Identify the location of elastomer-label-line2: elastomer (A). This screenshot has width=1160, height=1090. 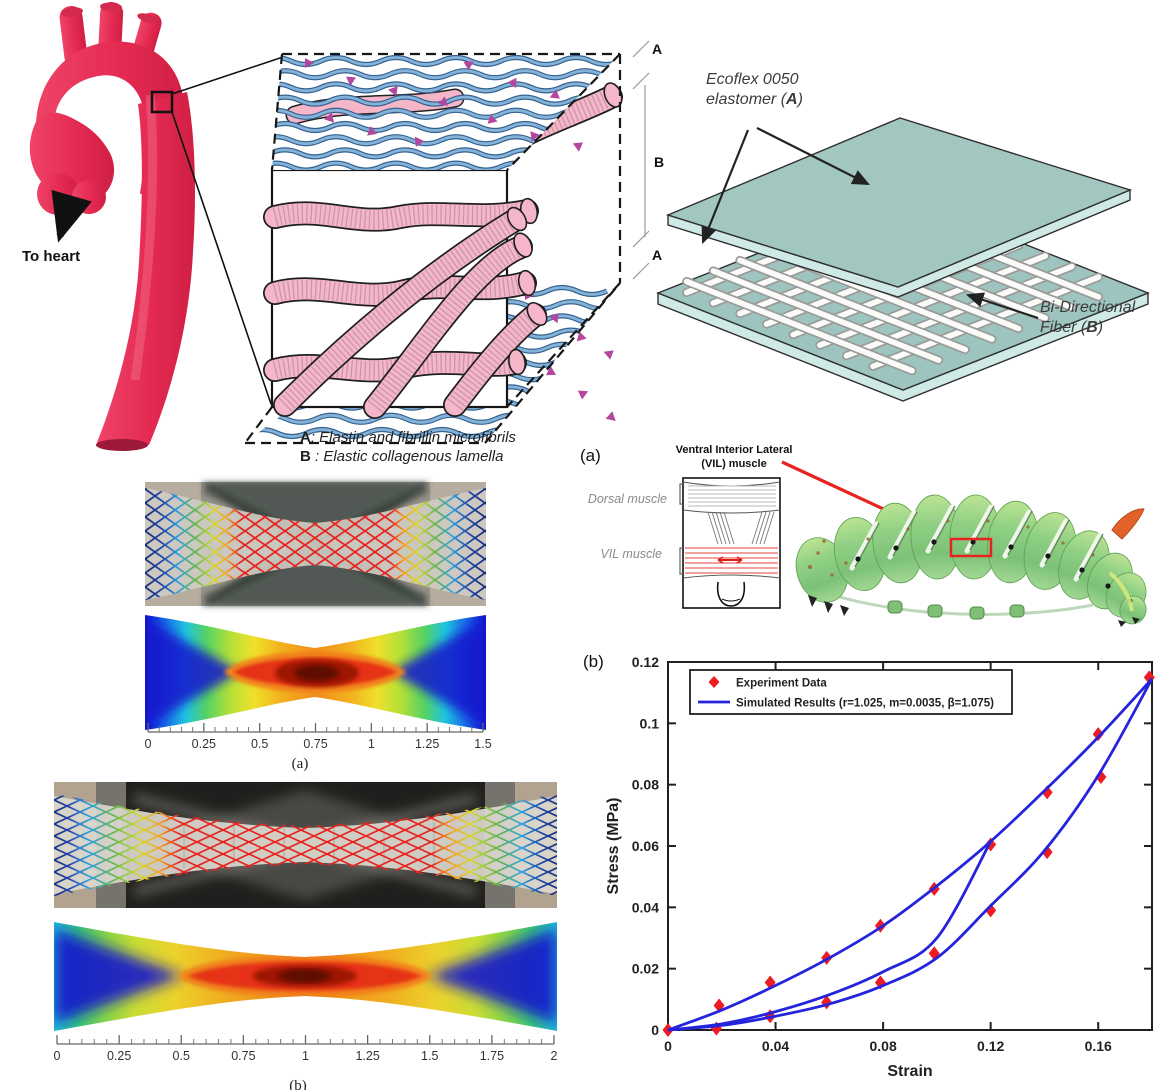
(754, 100).